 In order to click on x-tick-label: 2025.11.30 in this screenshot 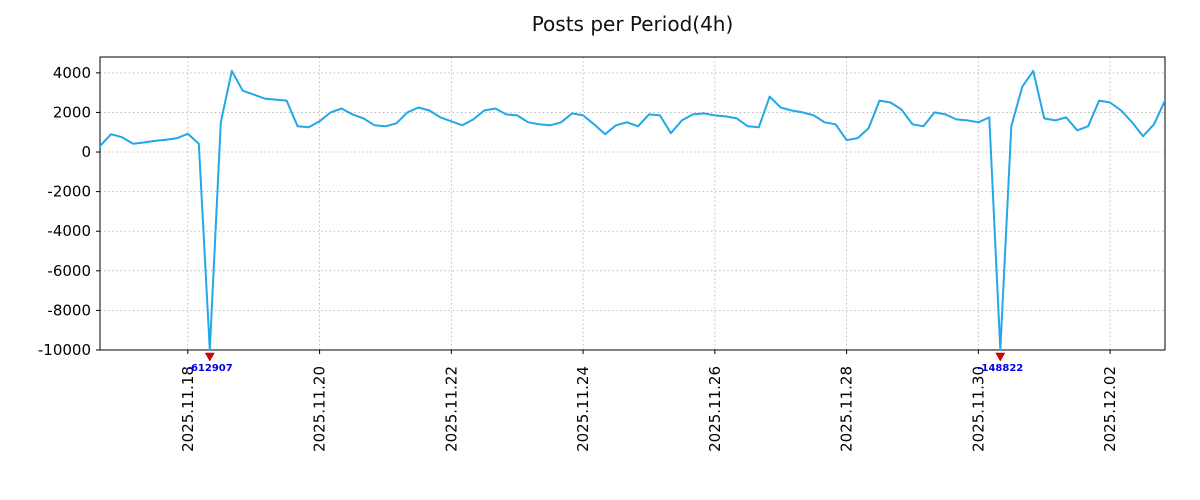, I will do `click(978, 409)`.